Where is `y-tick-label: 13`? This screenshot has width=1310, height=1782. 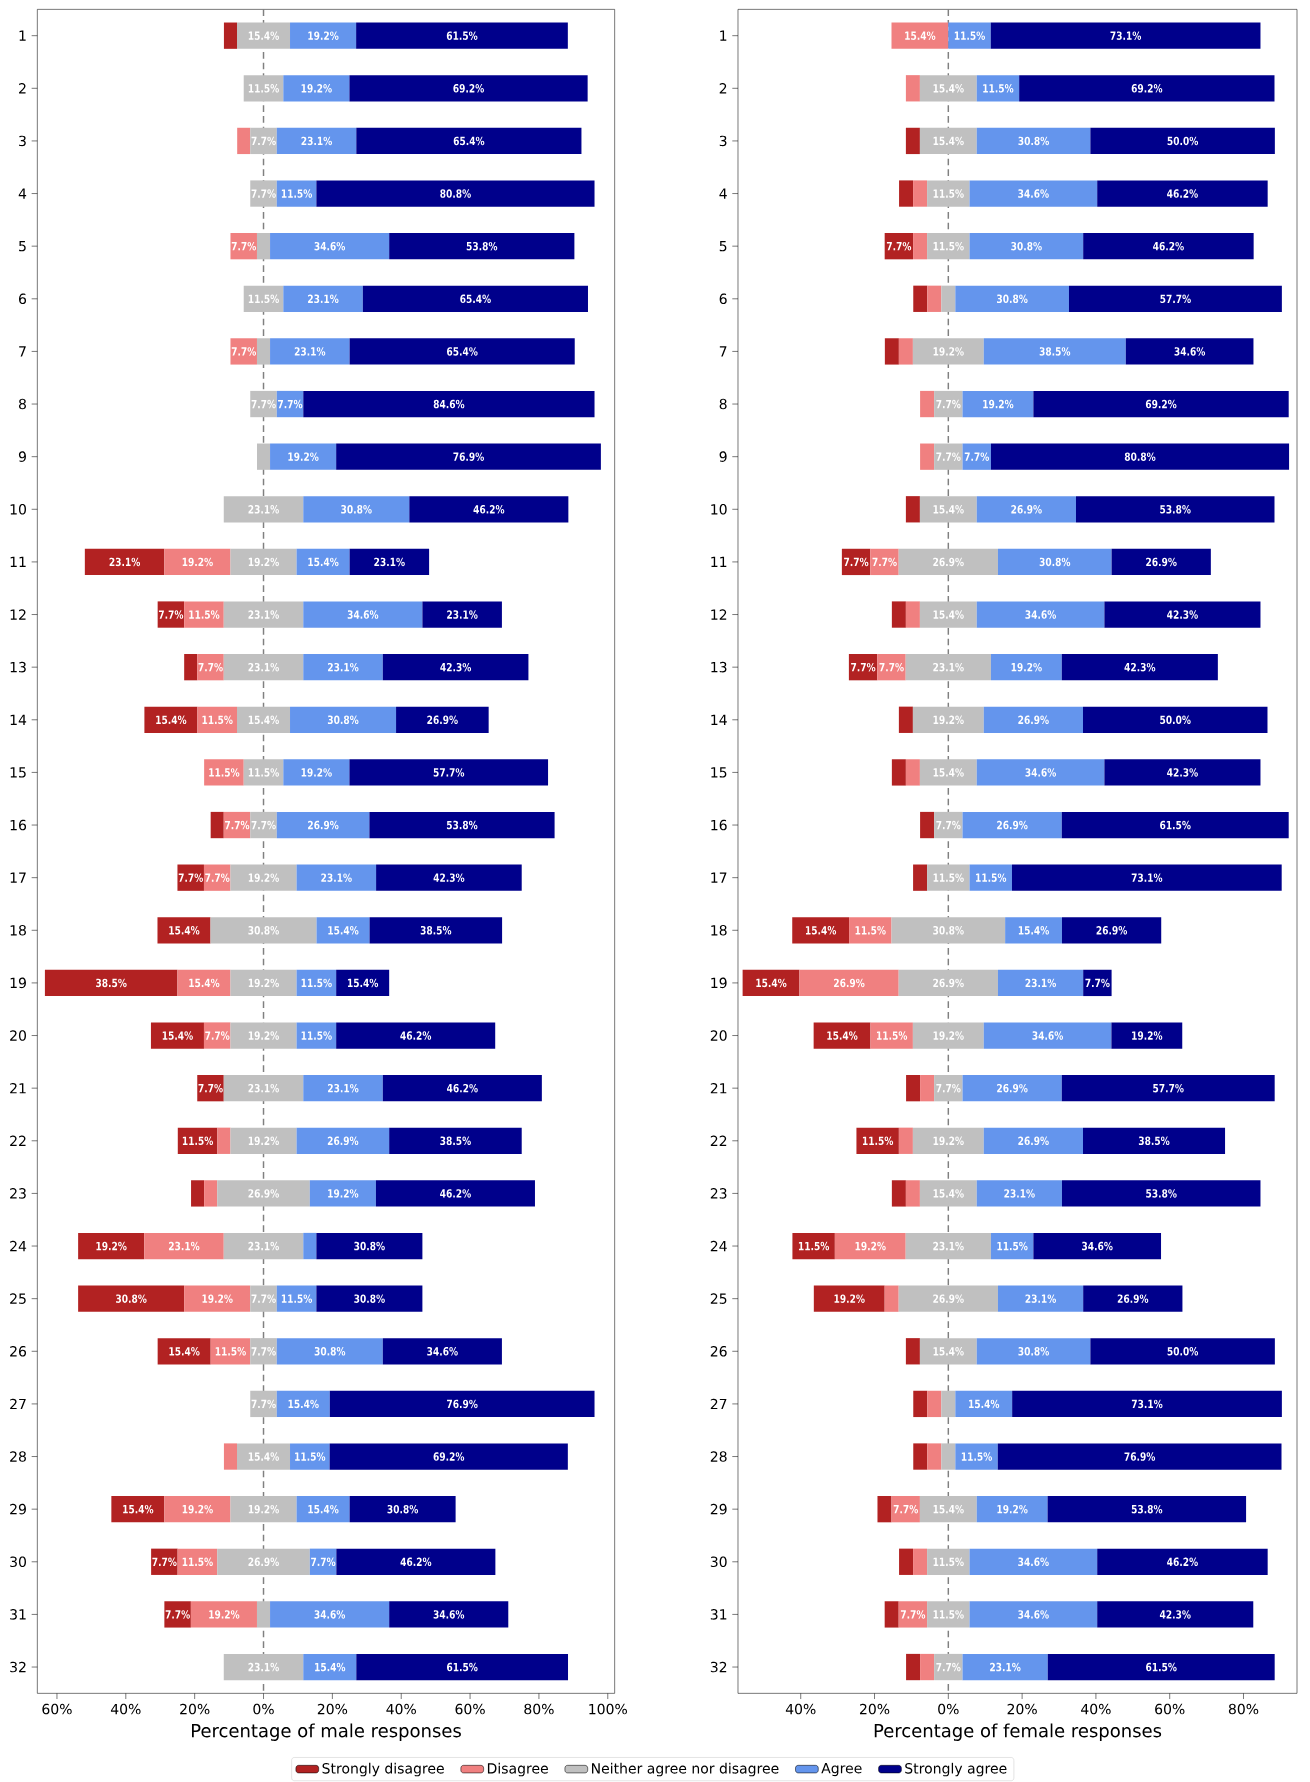 y-tick-label: 13 is located at coordinates (18, 667).